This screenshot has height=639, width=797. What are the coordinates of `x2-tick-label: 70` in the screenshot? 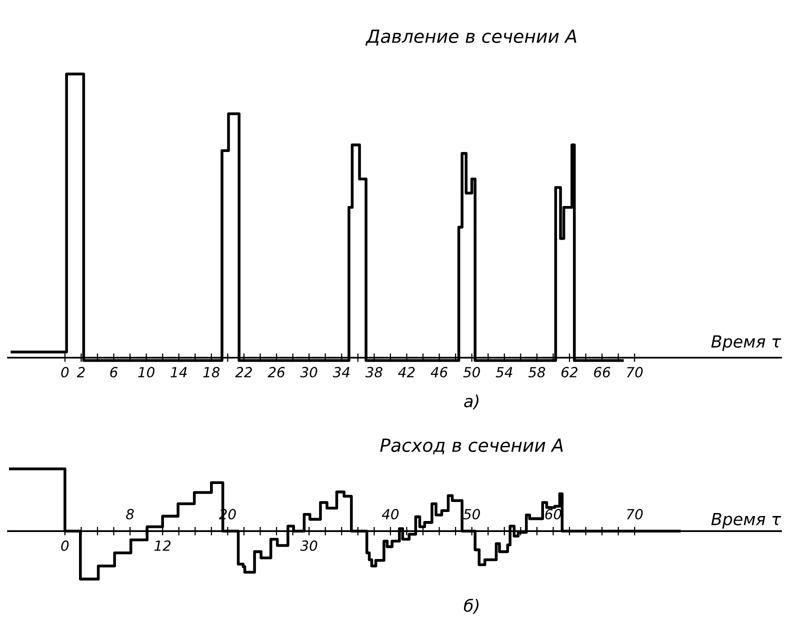 It's located at (635, 514).